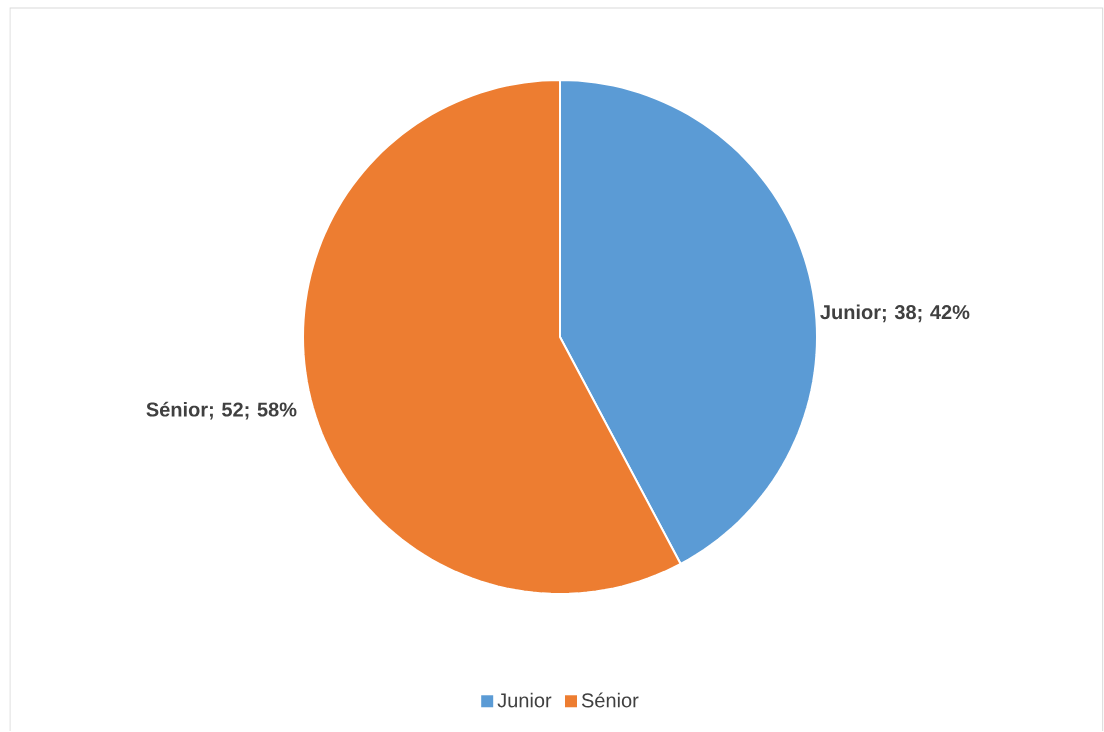 The width and height of the screenshot is (1104, 732). I want to click on legend-label: Junior, so click(524, 700).